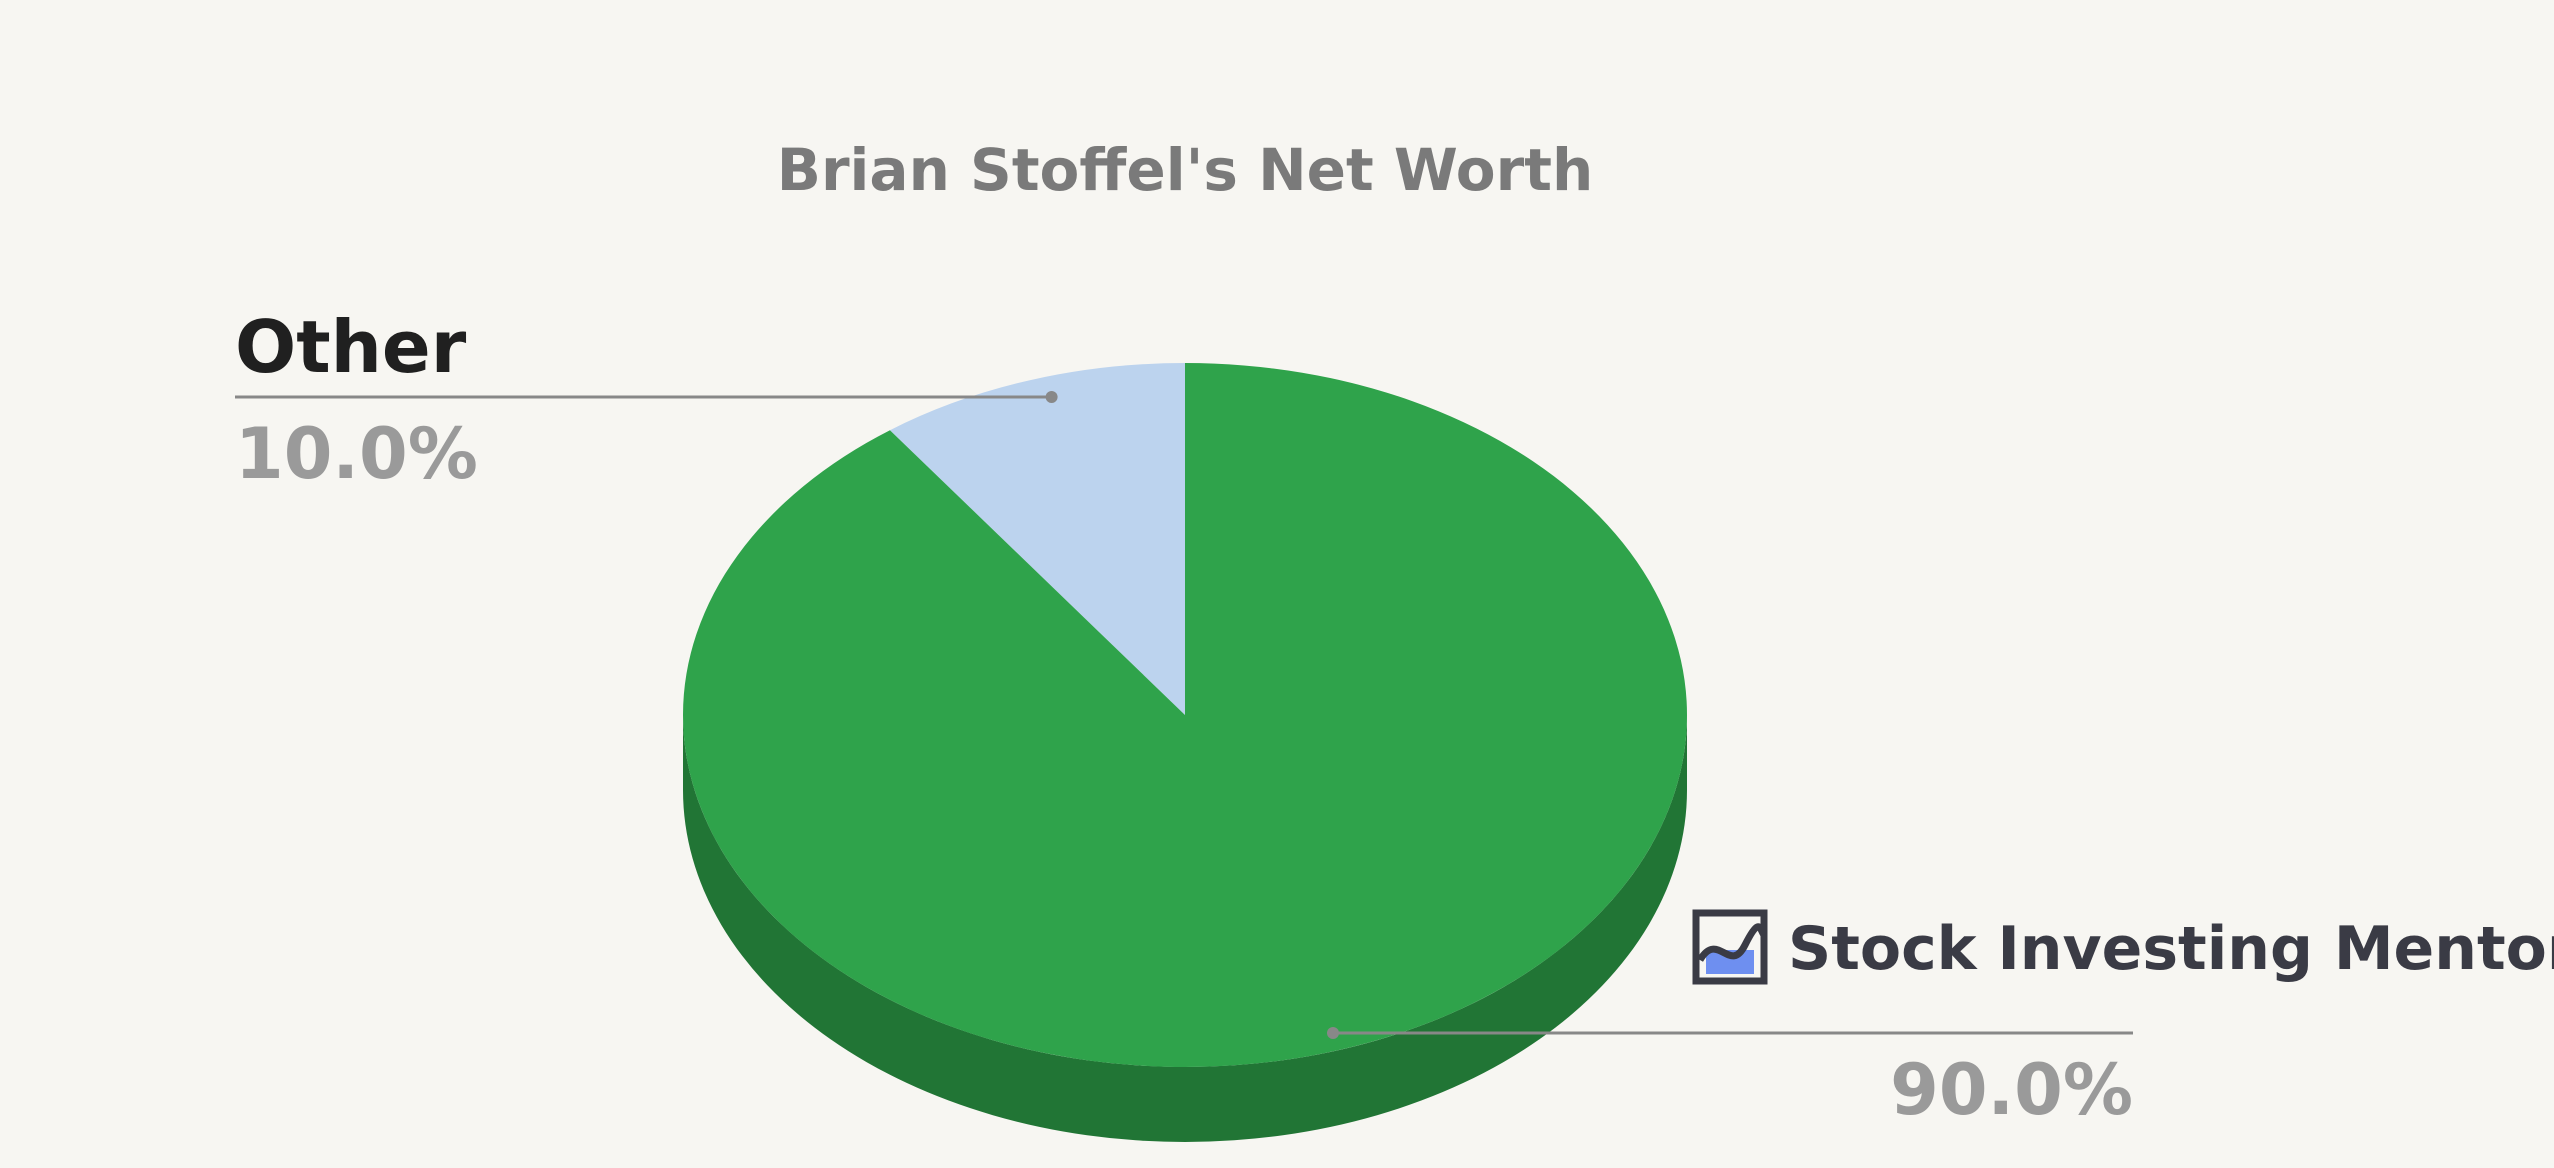 The image size is (2554, 1168). Describe the element at coordinates (2171, 949) in the screenshot. I see `watermark-text: Stock Investing Mentor` at that location.